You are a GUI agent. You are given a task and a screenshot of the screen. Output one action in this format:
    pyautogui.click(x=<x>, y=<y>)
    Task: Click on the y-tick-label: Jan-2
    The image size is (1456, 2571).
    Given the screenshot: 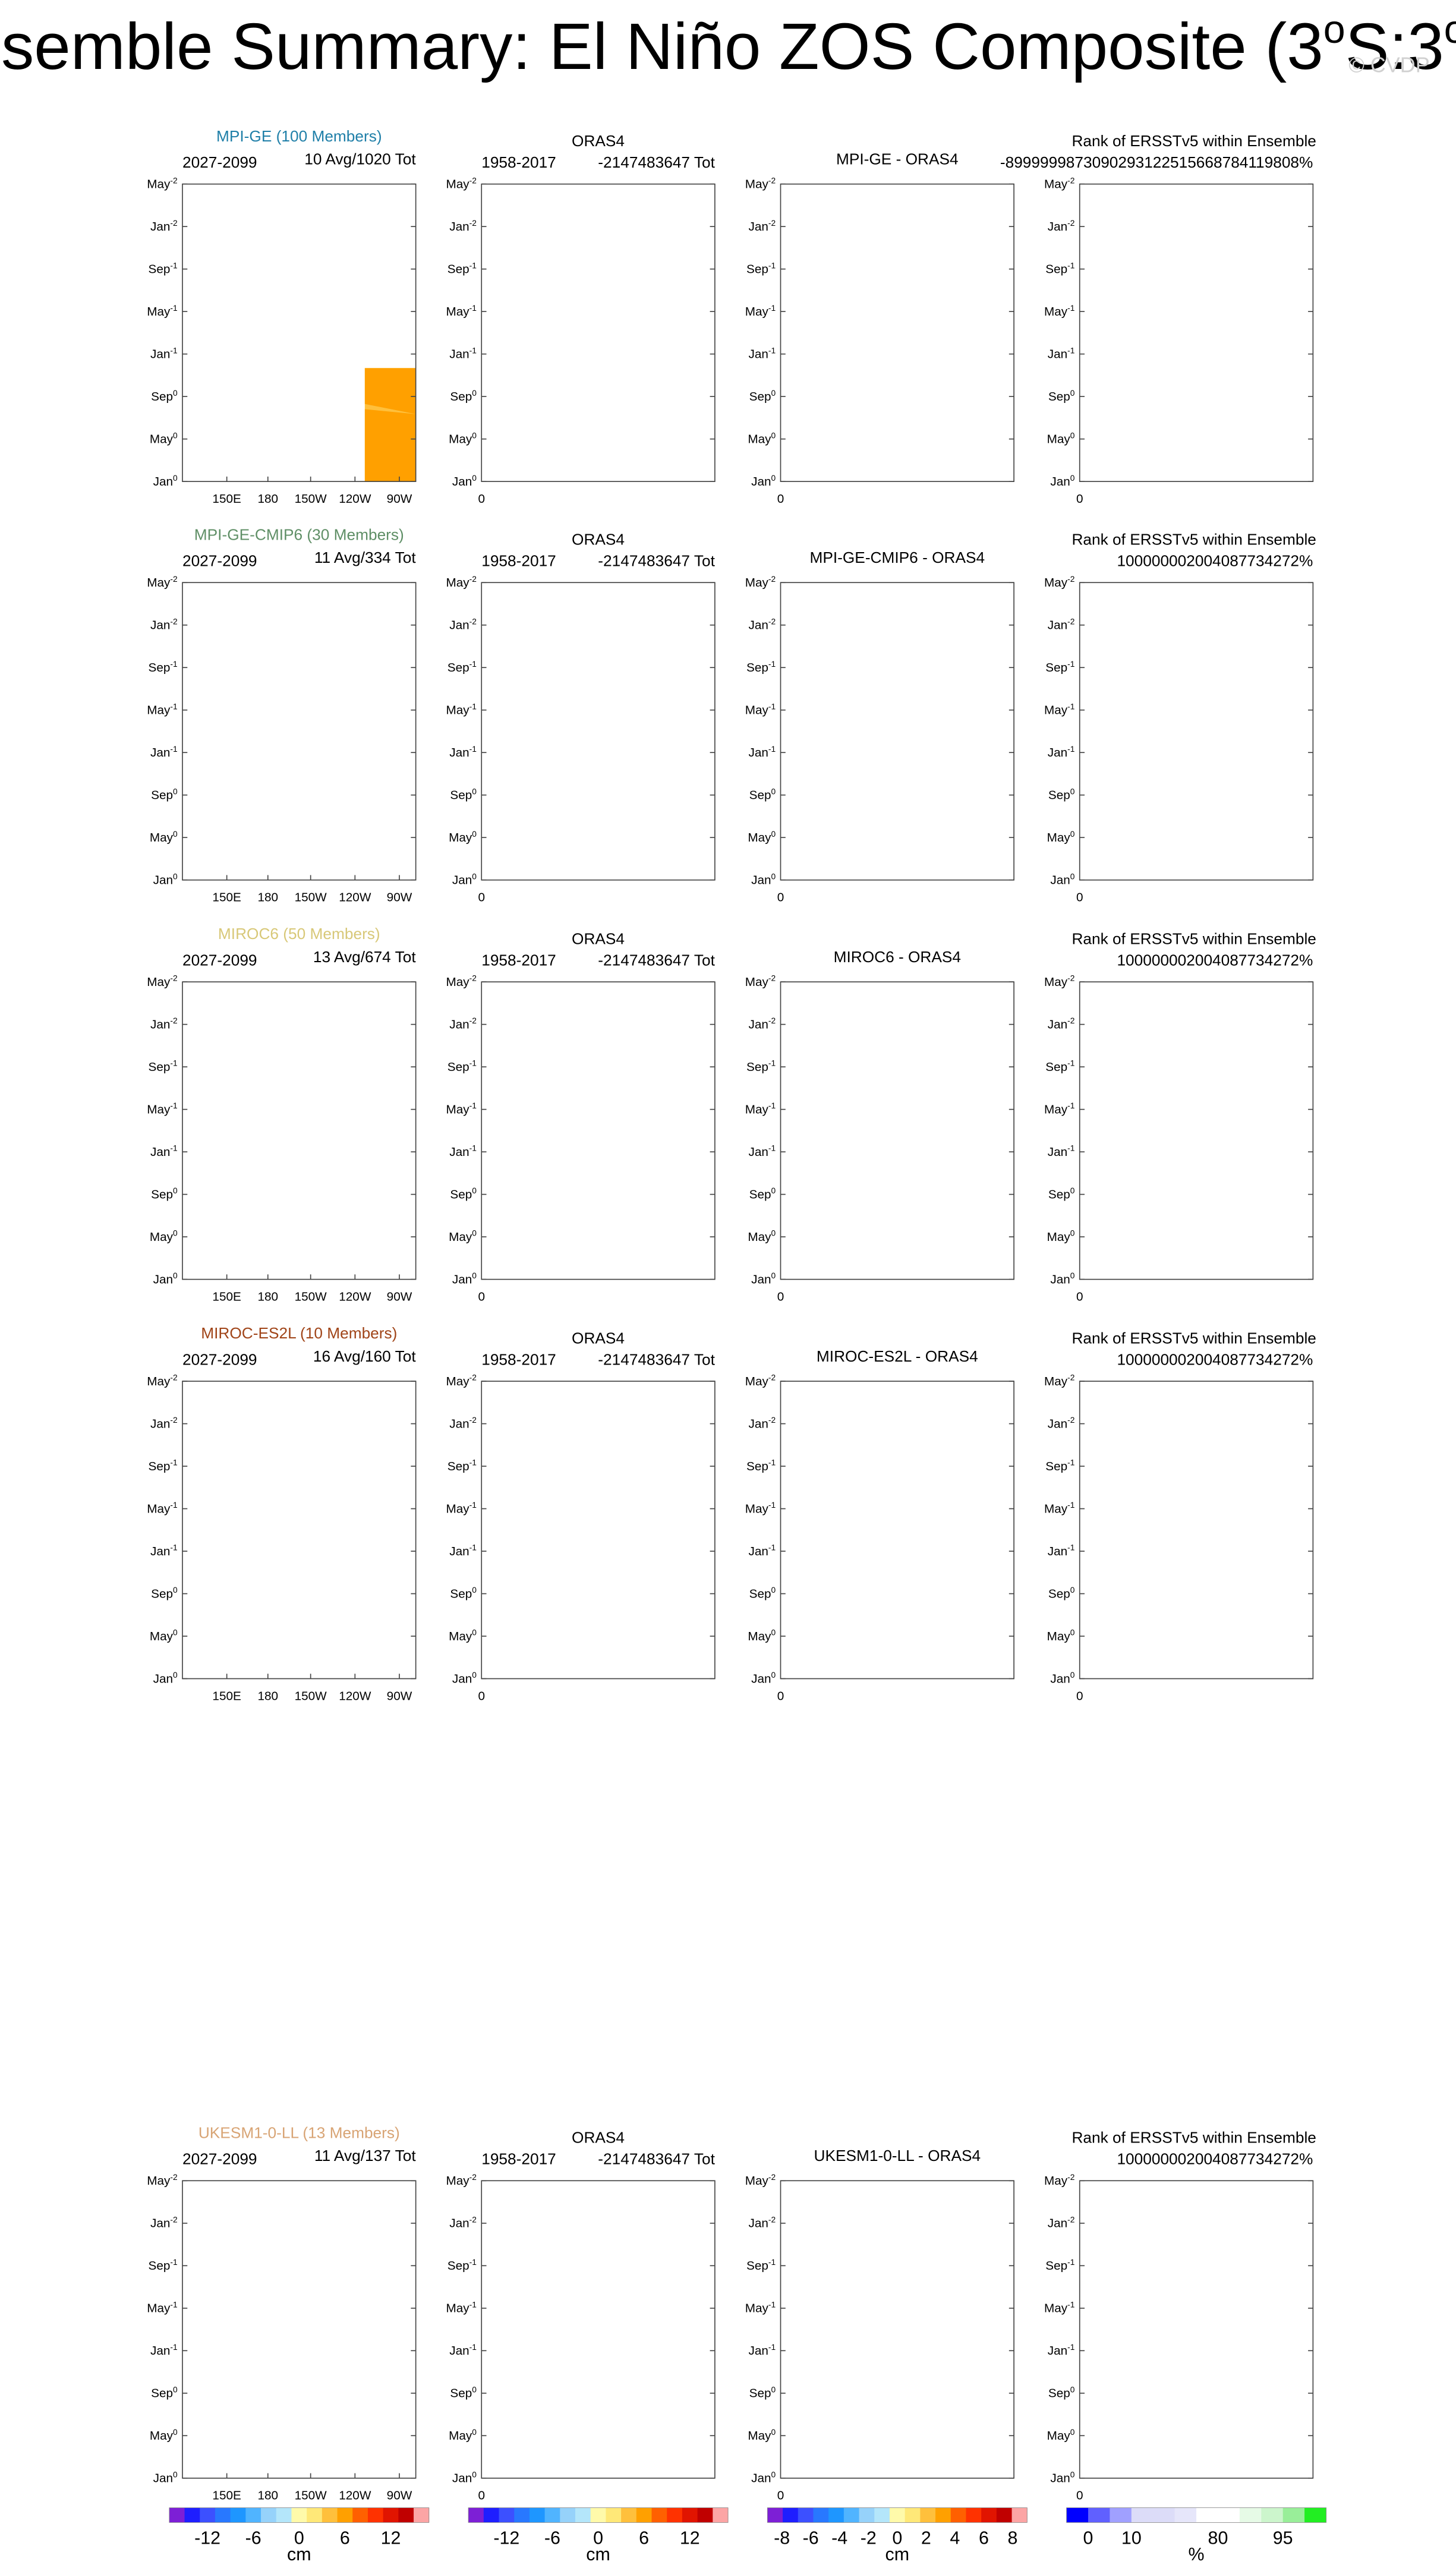 What is the action you would take?
    pyautogui.click(x=1061, y=2222)
    